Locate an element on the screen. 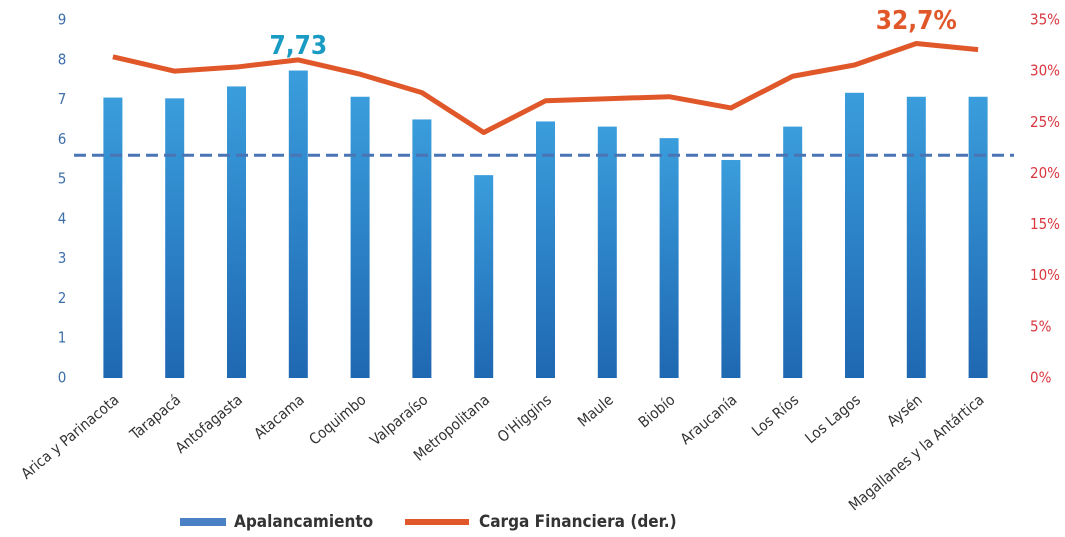 This screenshot has width=1065, height=537. y2-tick-label: 20% is located at coordinates (1045, 173).